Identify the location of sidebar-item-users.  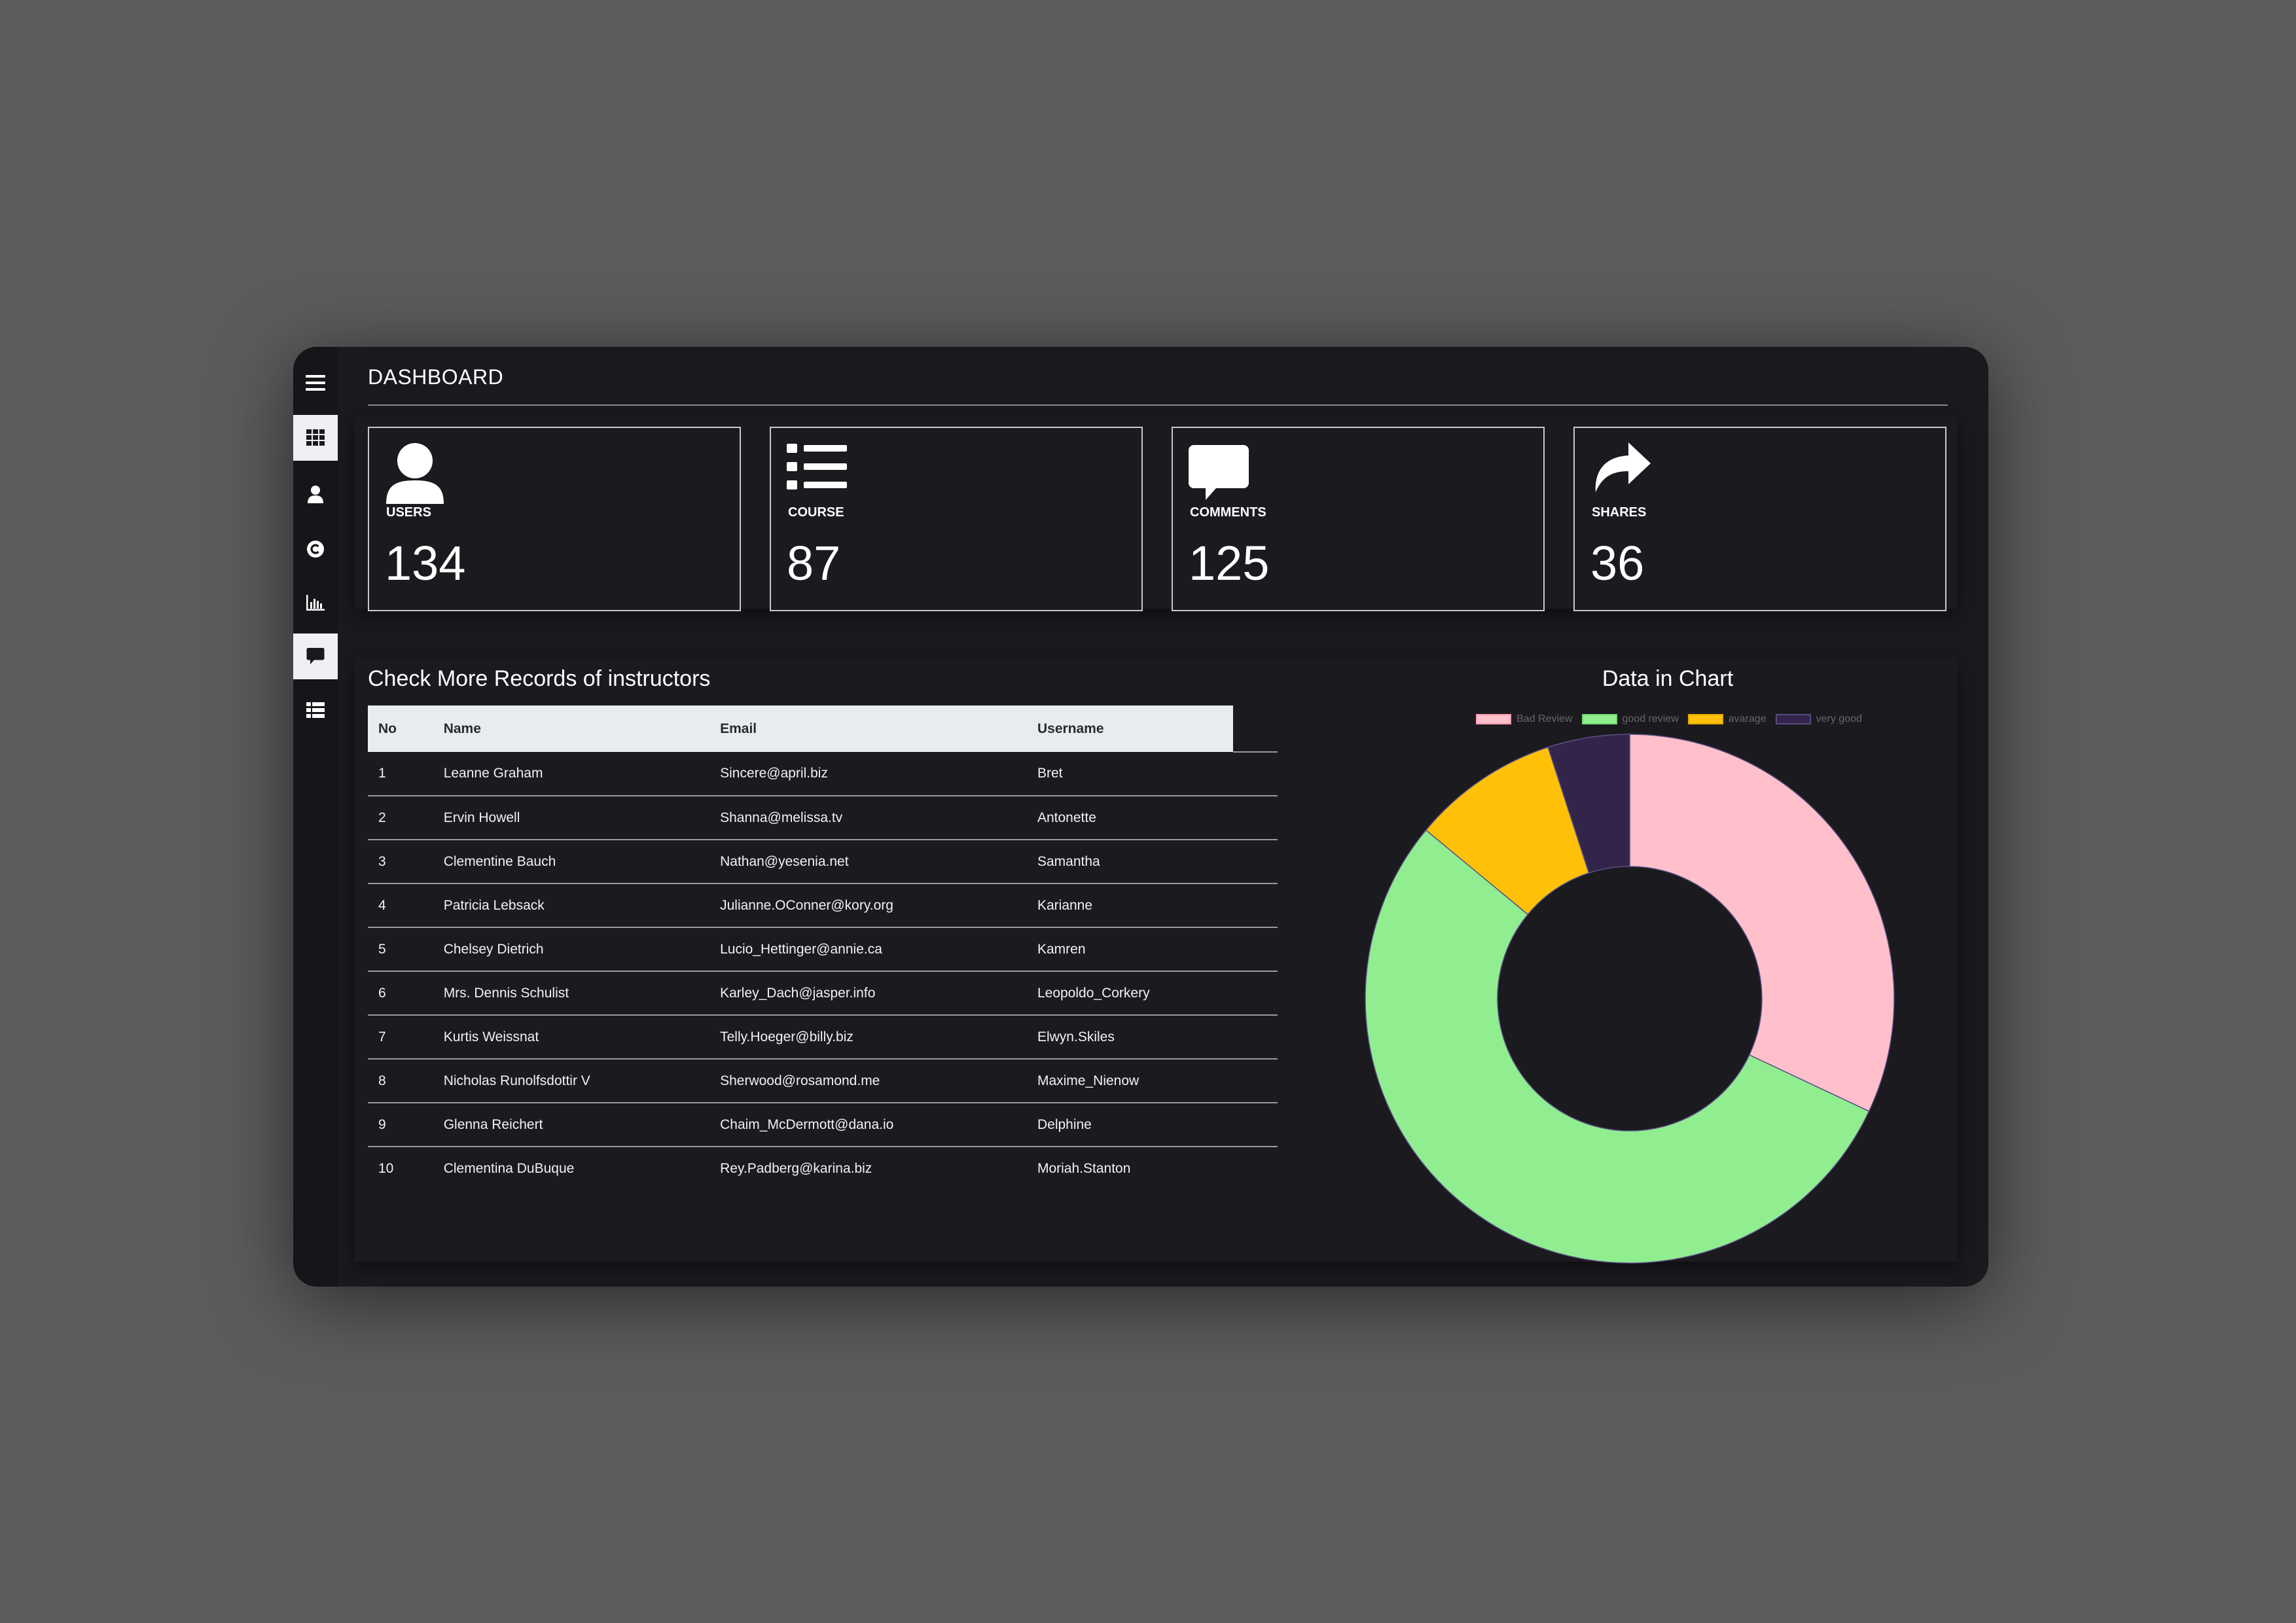
(315, 494).